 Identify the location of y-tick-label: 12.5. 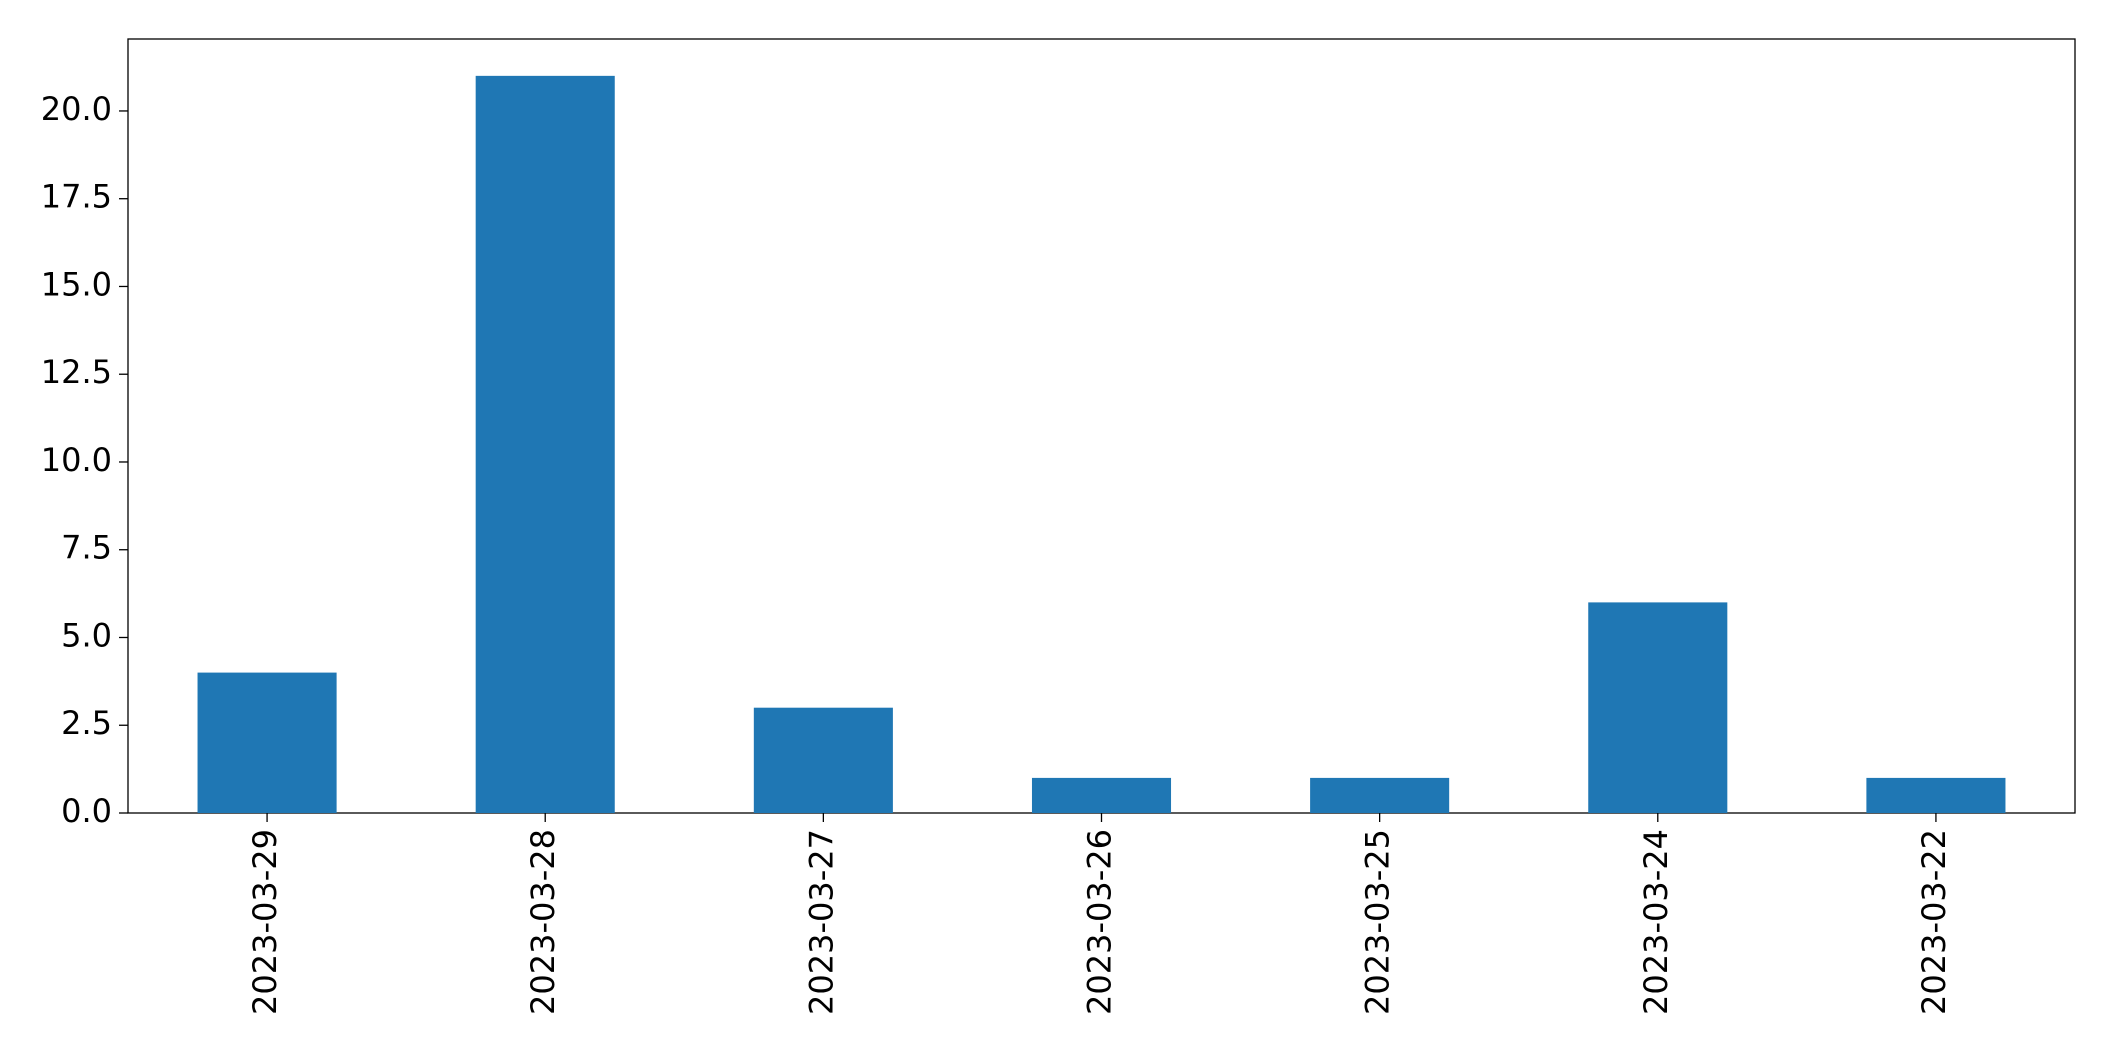
(76, 372).